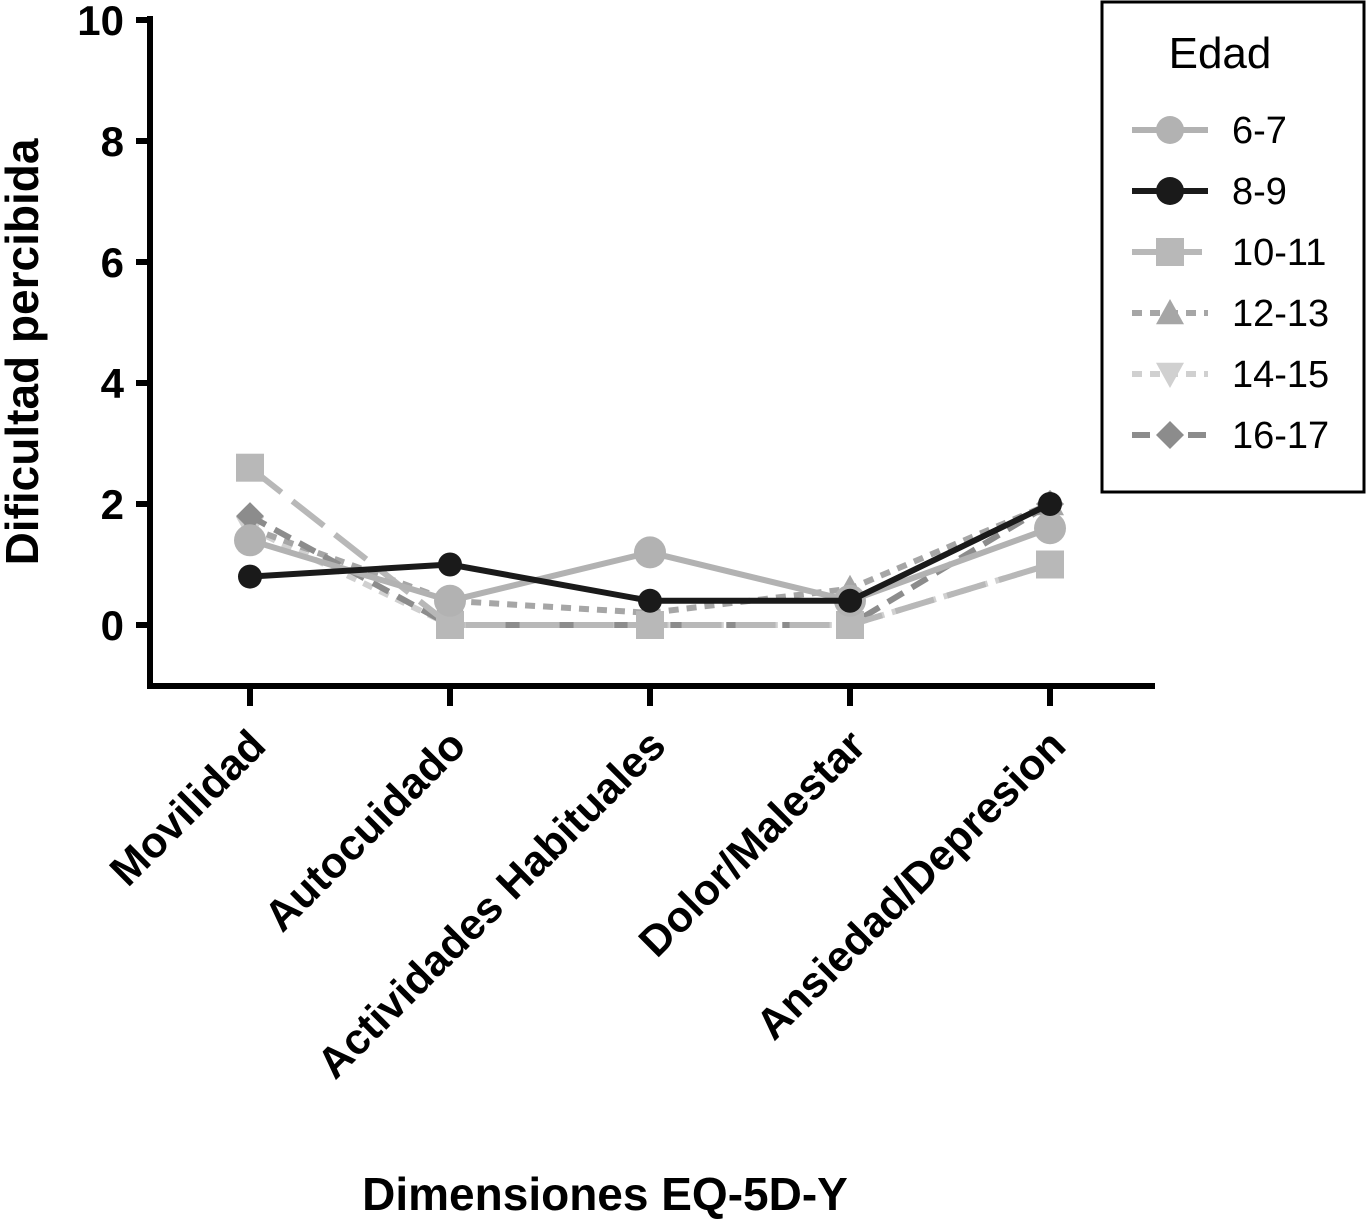  What do you see at coordinates (1230, 375) in the screenshot?
I see `legend-item-14-15: 14-15` at bounding box center [1230, 375].